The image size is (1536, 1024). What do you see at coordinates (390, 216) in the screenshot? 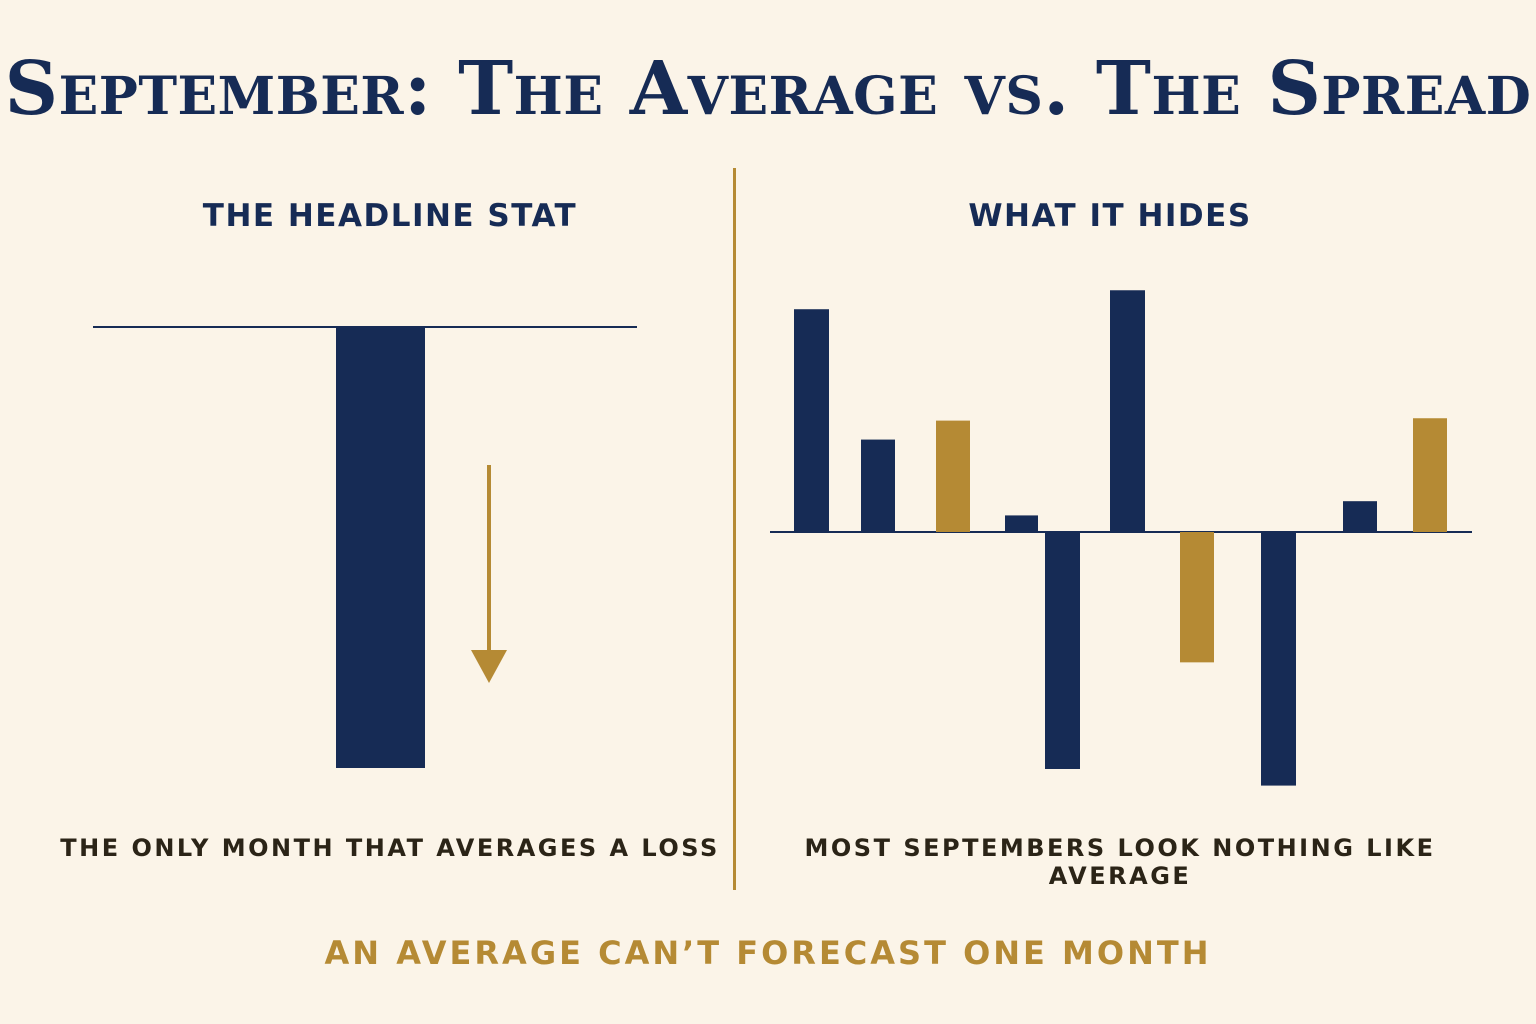
I see `left-panel-title: THE HEADLINE STAT` at bounding box center [390, 216].